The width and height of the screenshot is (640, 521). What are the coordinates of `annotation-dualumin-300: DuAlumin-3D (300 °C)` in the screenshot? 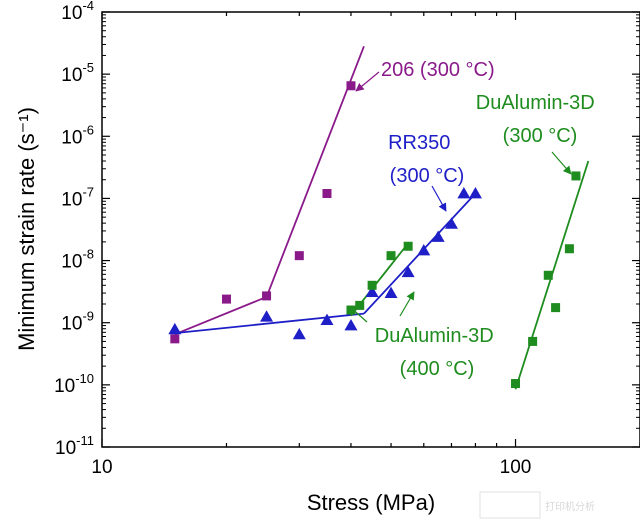 It's located at (538, 119).